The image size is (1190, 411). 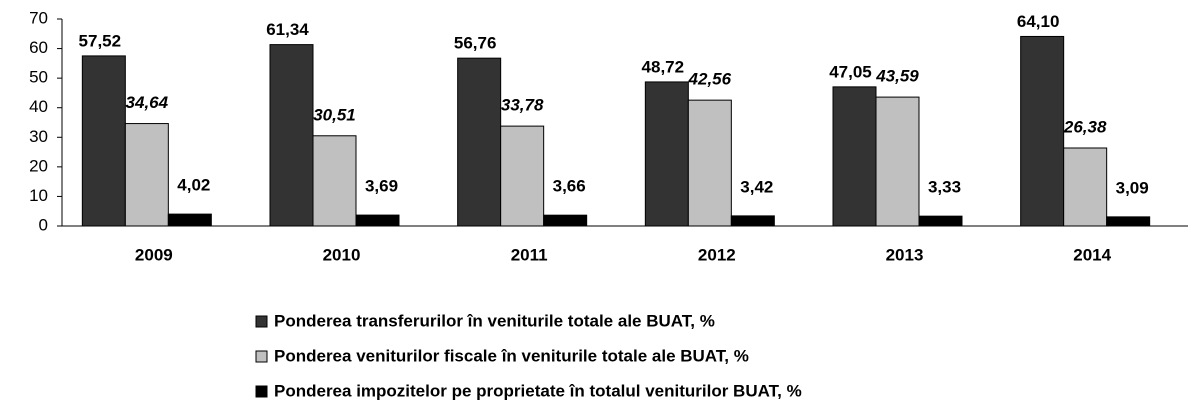 I want to click on x-tick-label: 2014, so click(x=1092, y=254).